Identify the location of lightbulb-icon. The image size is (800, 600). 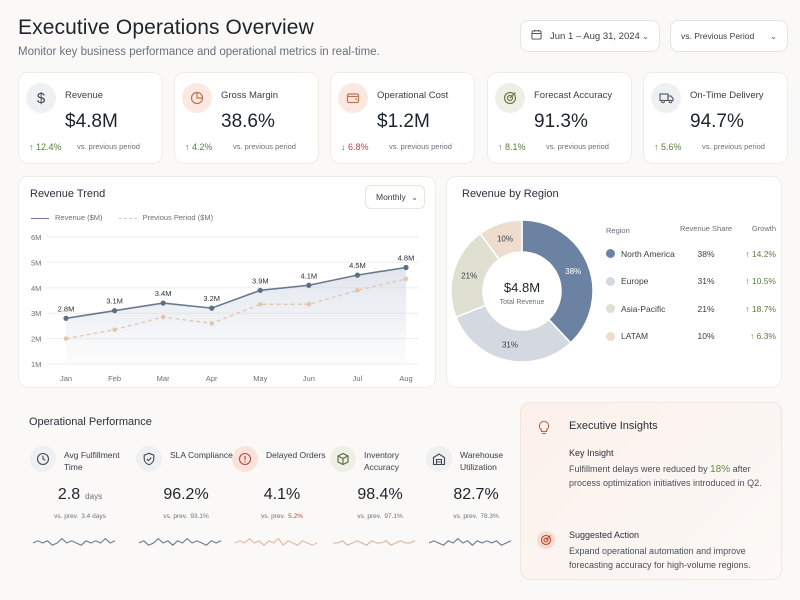
(544, 430).